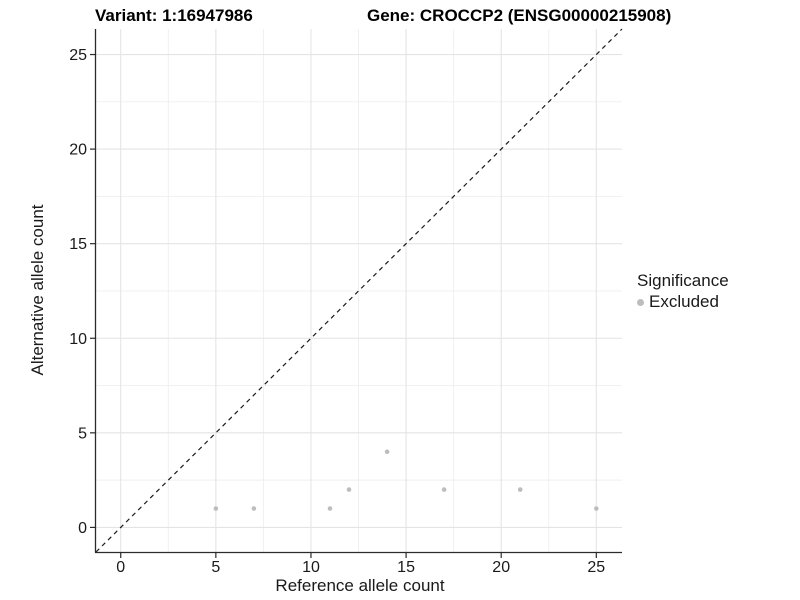 The height and width of the screenshot is (600, 800). I want to click on x-tick-label: 20, so click(501, 567).